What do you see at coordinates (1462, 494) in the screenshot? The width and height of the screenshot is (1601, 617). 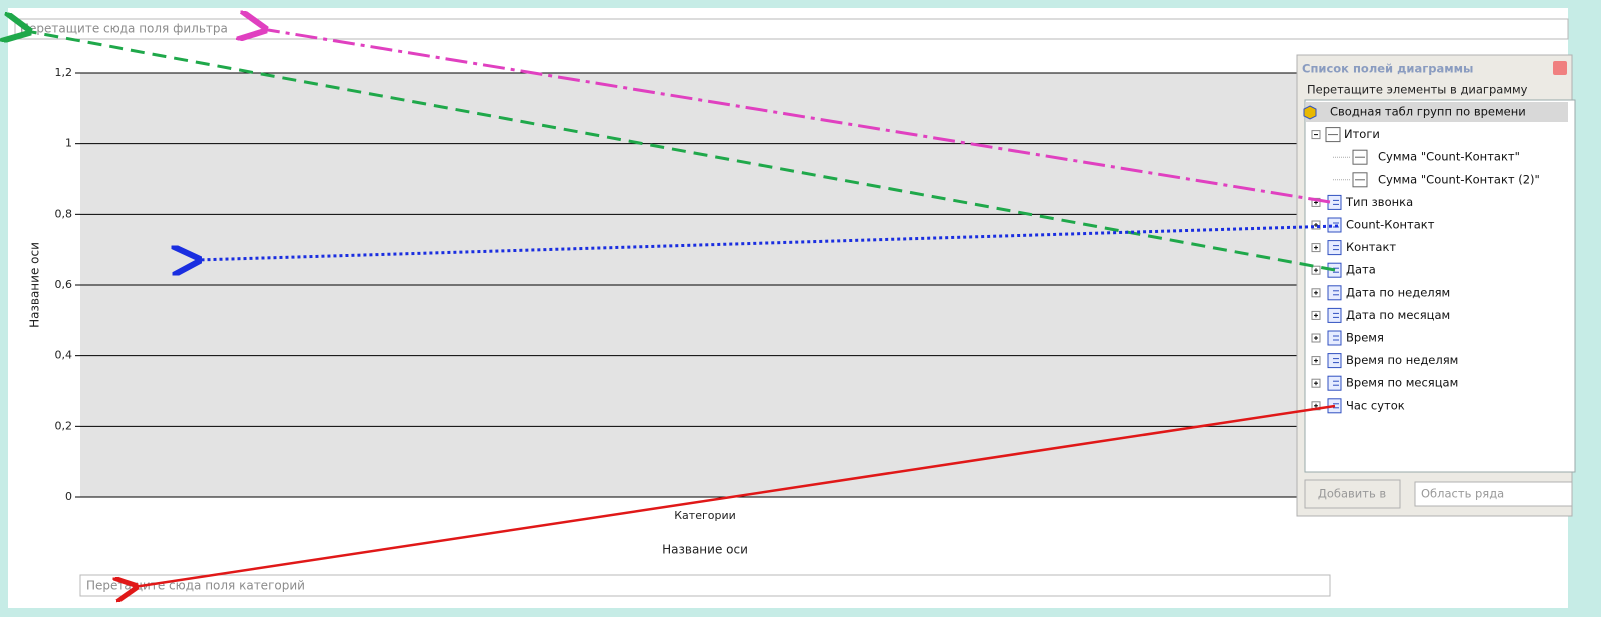 I see `area-select-label: Область ряда` at bounding box center [1462, 494].